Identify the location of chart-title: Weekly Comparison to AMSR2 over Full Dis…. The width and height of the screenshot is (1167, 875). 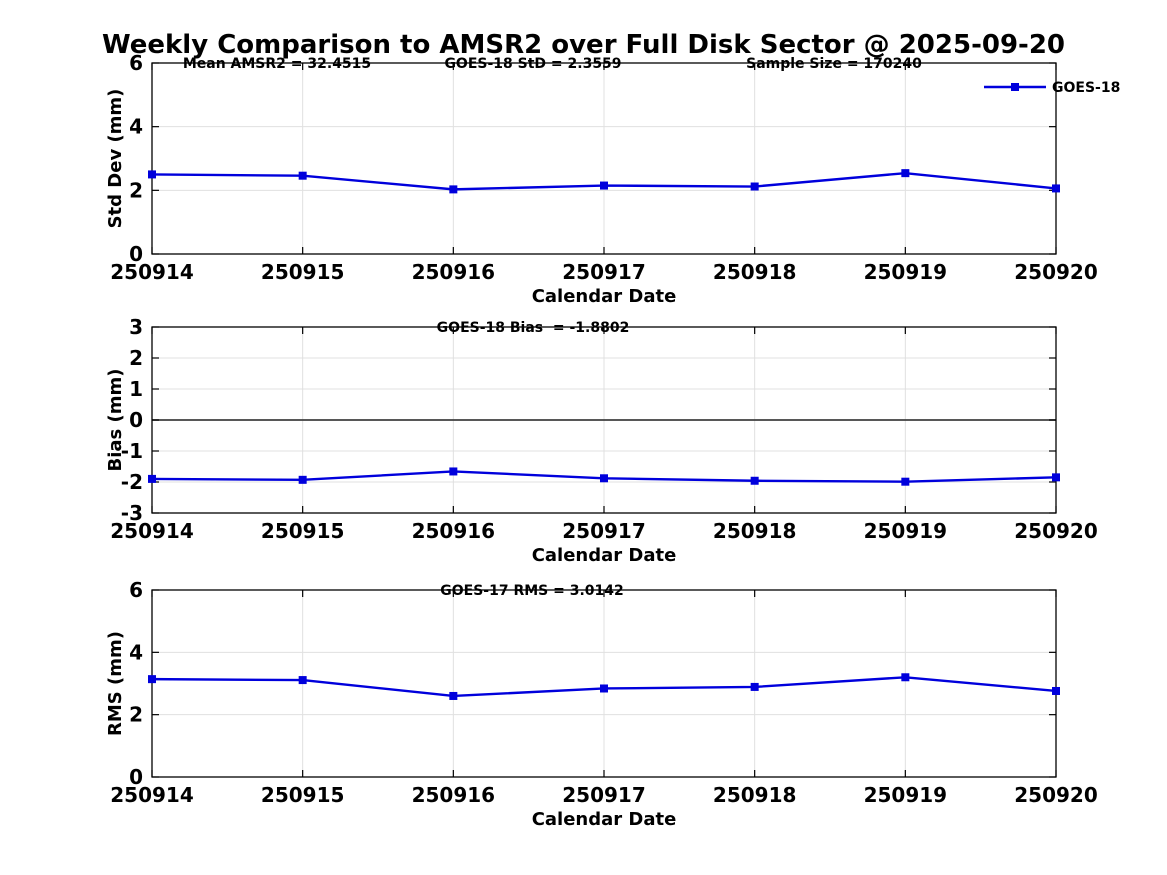
(583, 45).